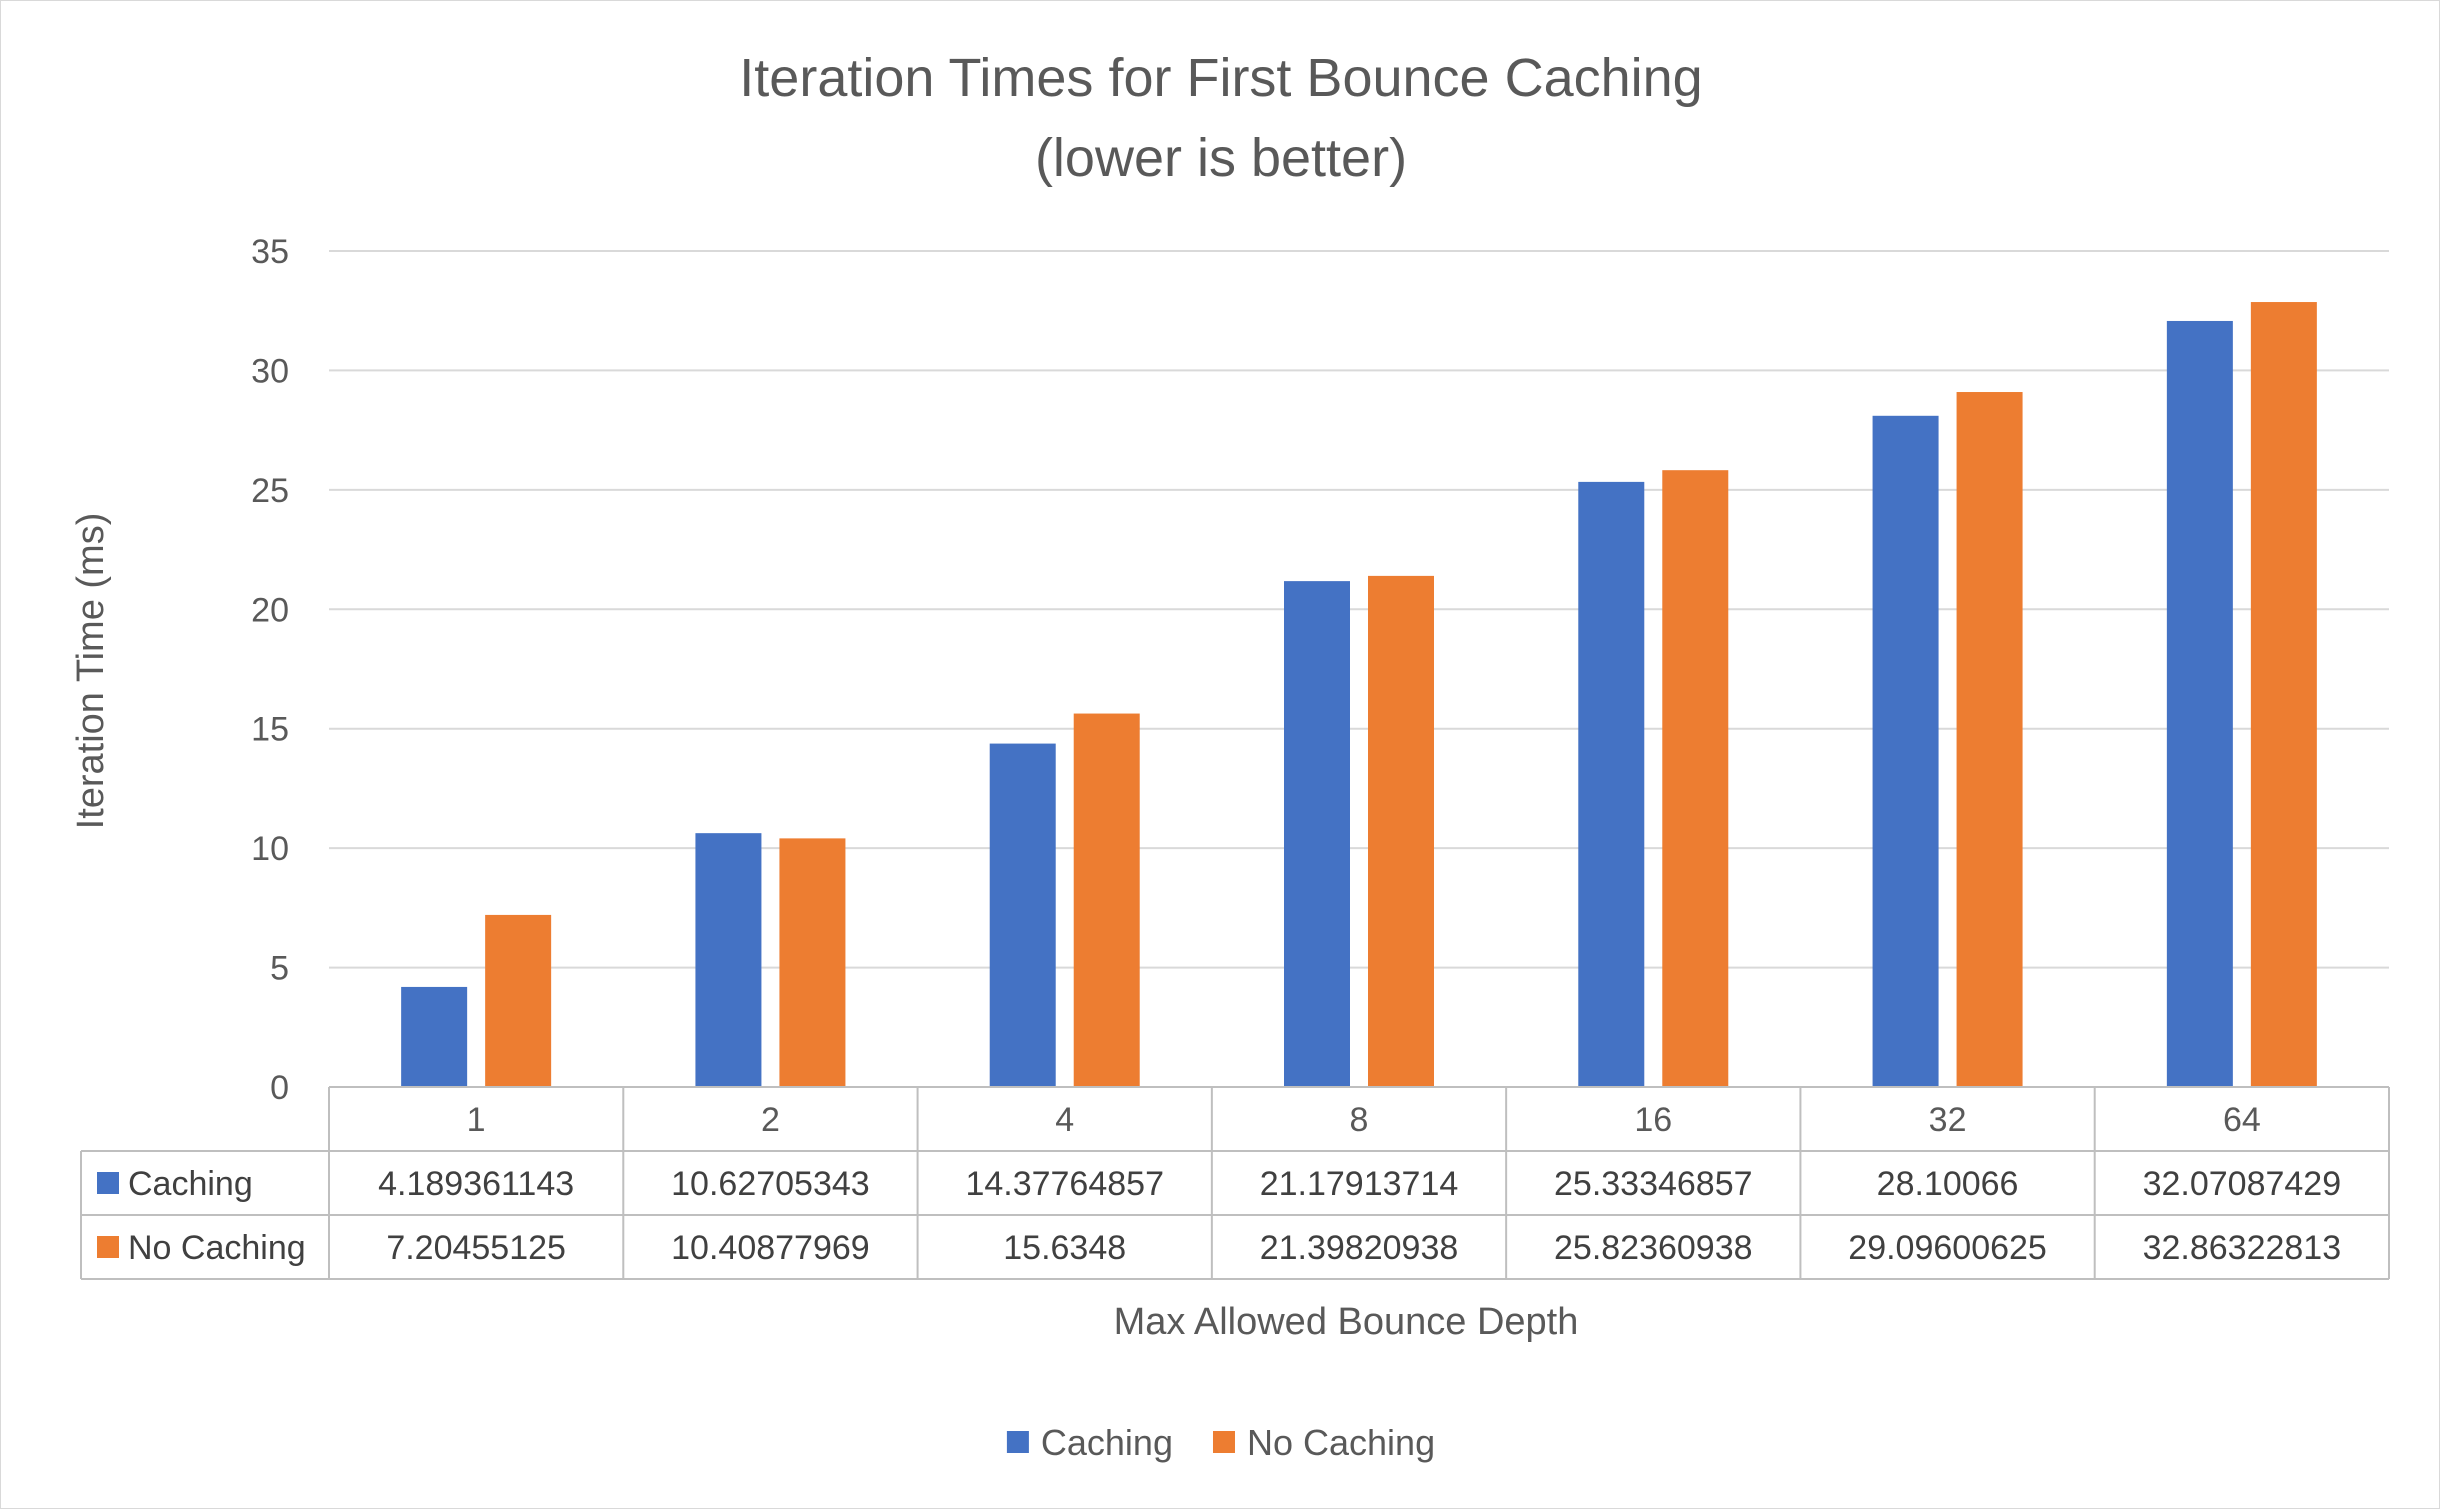 Image resolution: width=2440 pixels, height=1510 pixels. I want to click on table-key-caching, so click(108, 1183).